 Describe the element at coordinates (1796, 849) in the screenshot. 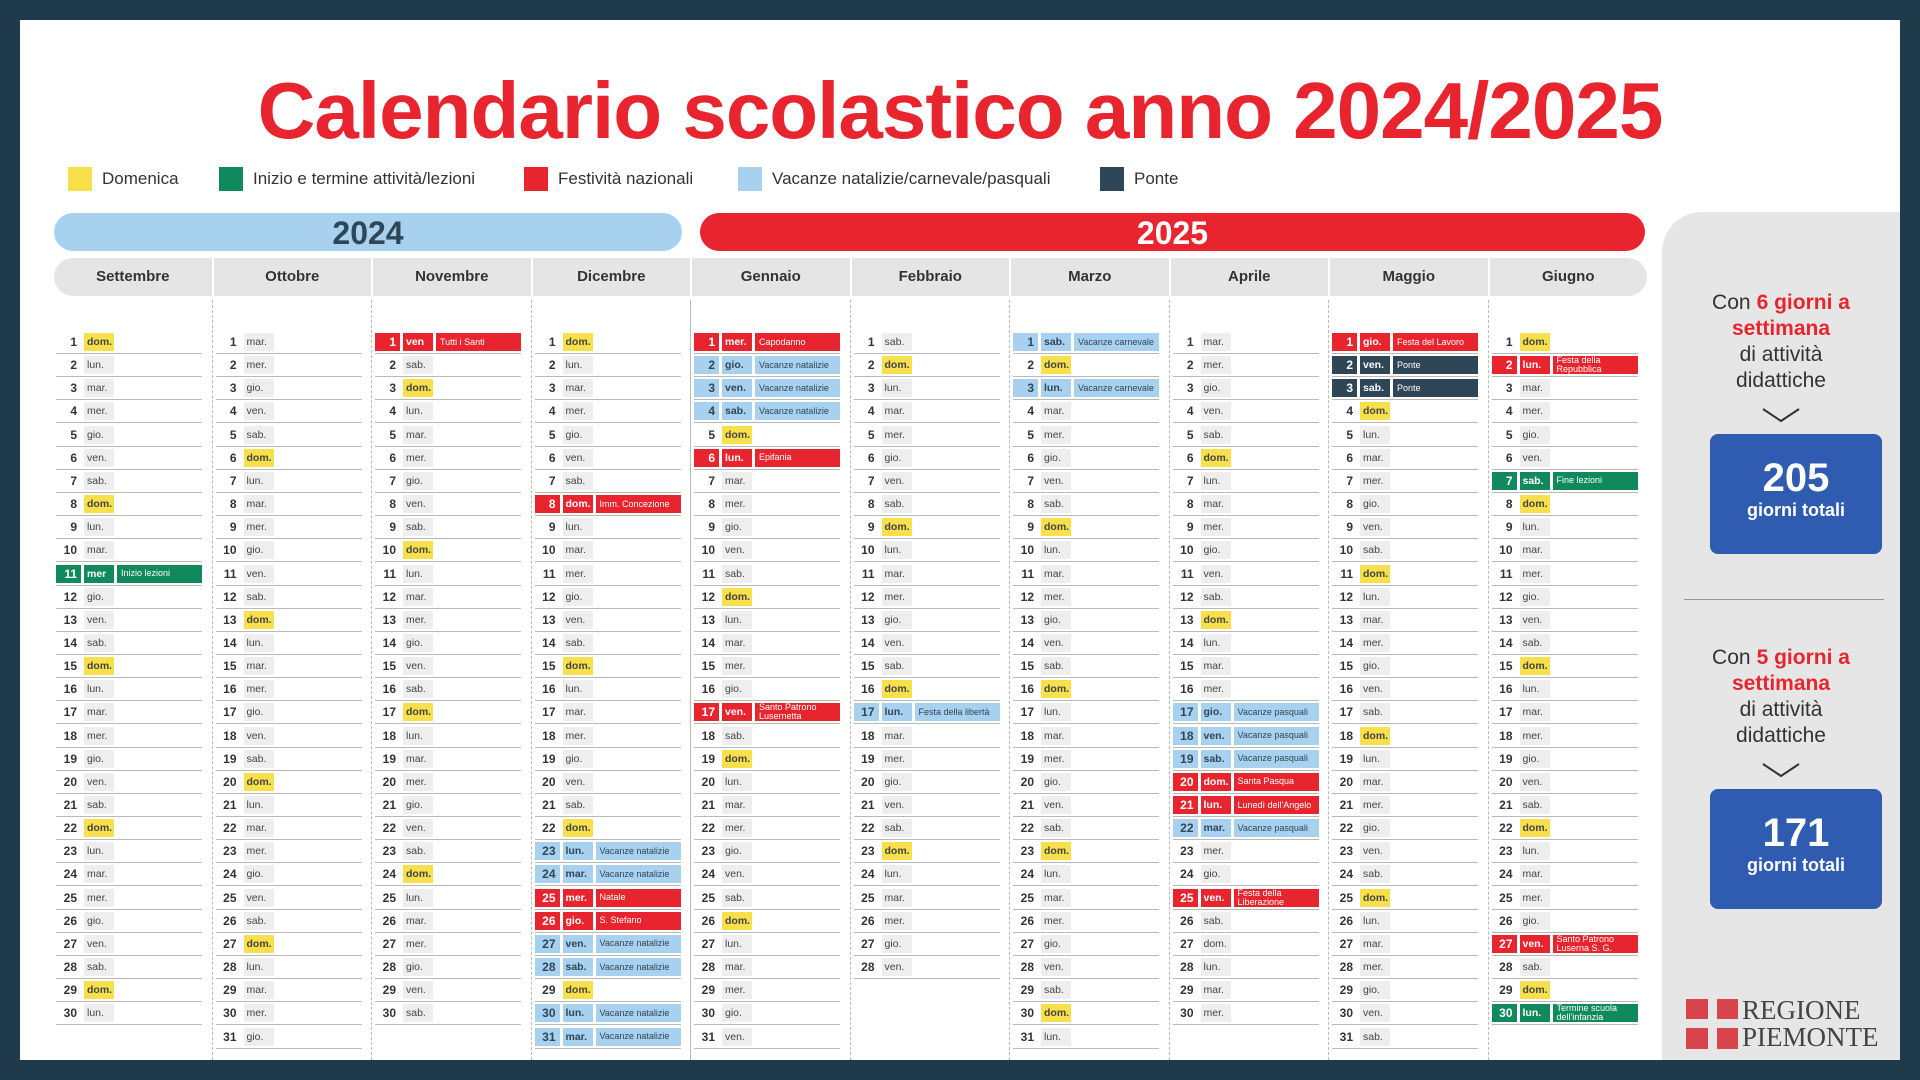

I see `total-box: 171 giorni totali` at that location.